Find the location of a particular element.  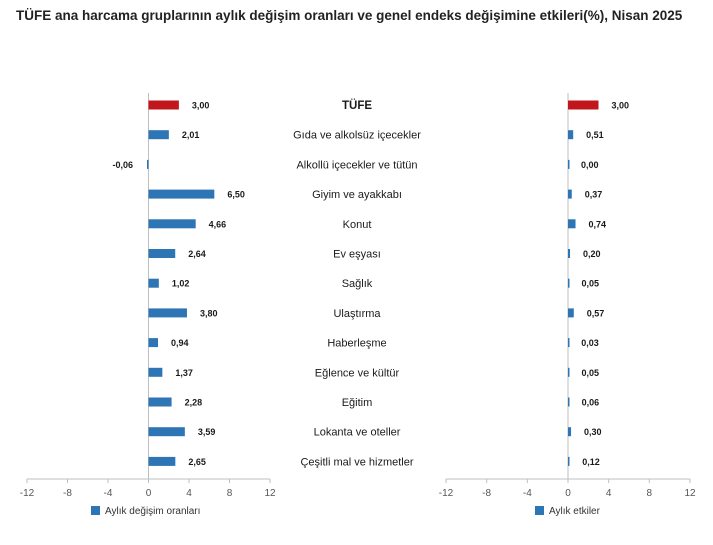

left-value-label: 3,59 is located at coordinates (207, 432).